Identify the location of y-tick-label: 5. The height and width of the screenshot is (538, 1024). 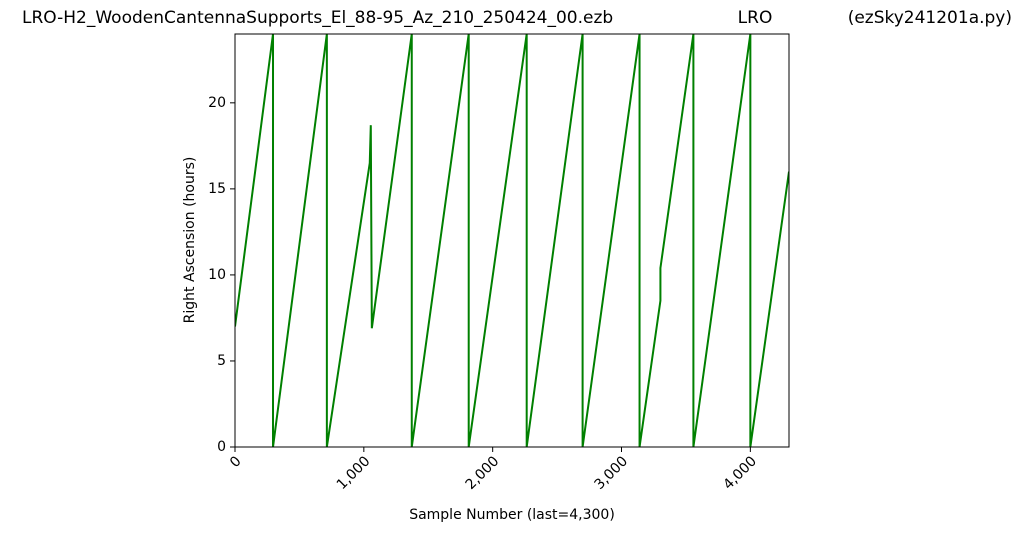
(221, 361).